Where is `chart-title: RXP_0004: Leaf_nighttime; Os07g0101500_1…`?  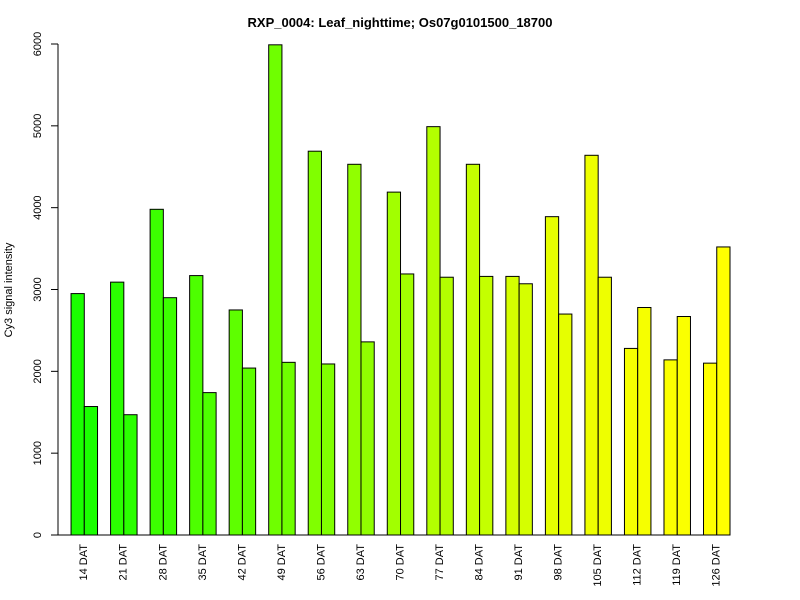 chart-title: RXP_0004: Leaf_nighttime; Os07g0101500_1… is located at coordinates (400, 22).